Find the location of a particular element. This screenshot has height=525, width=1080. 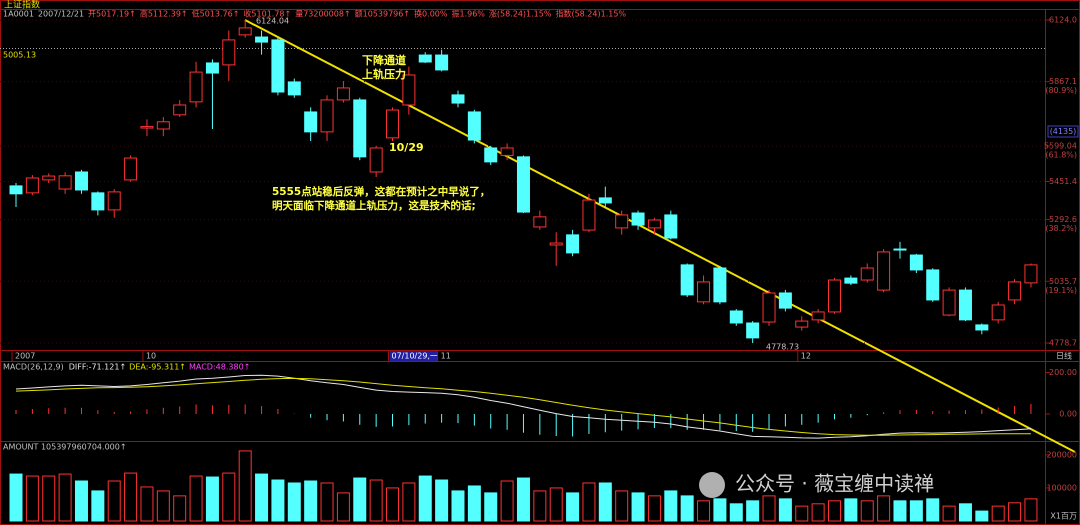

annotation: 上轨压力 is located at coordinates (384, 74).